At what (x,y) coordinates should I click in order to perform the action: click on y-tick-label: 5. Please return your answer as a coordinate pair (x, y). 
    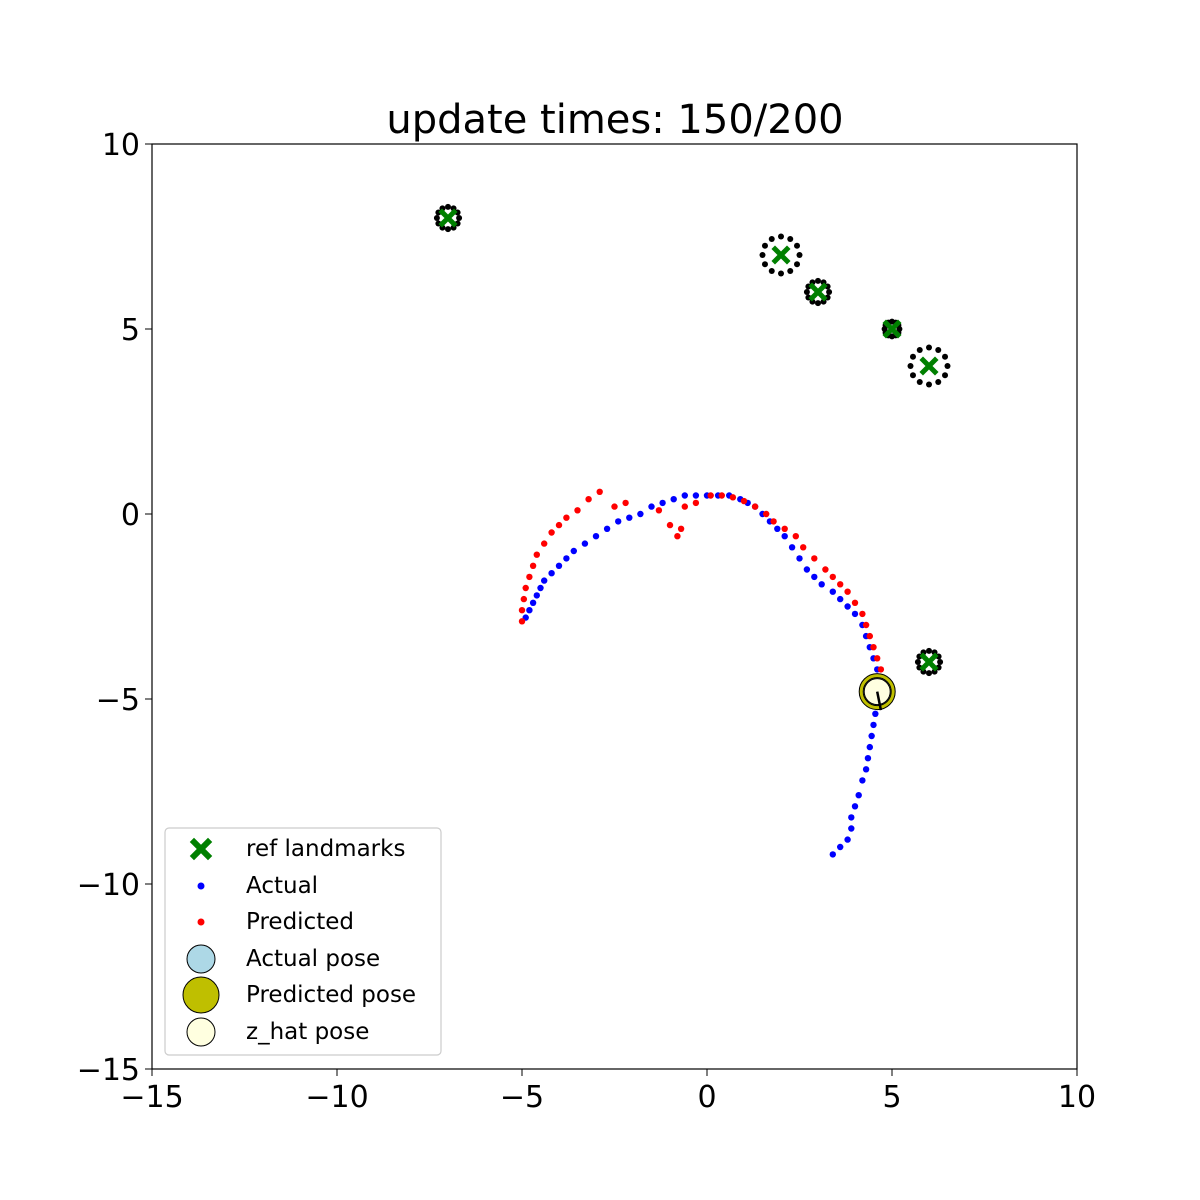
    Looking at the image, I should click on (130, 330).